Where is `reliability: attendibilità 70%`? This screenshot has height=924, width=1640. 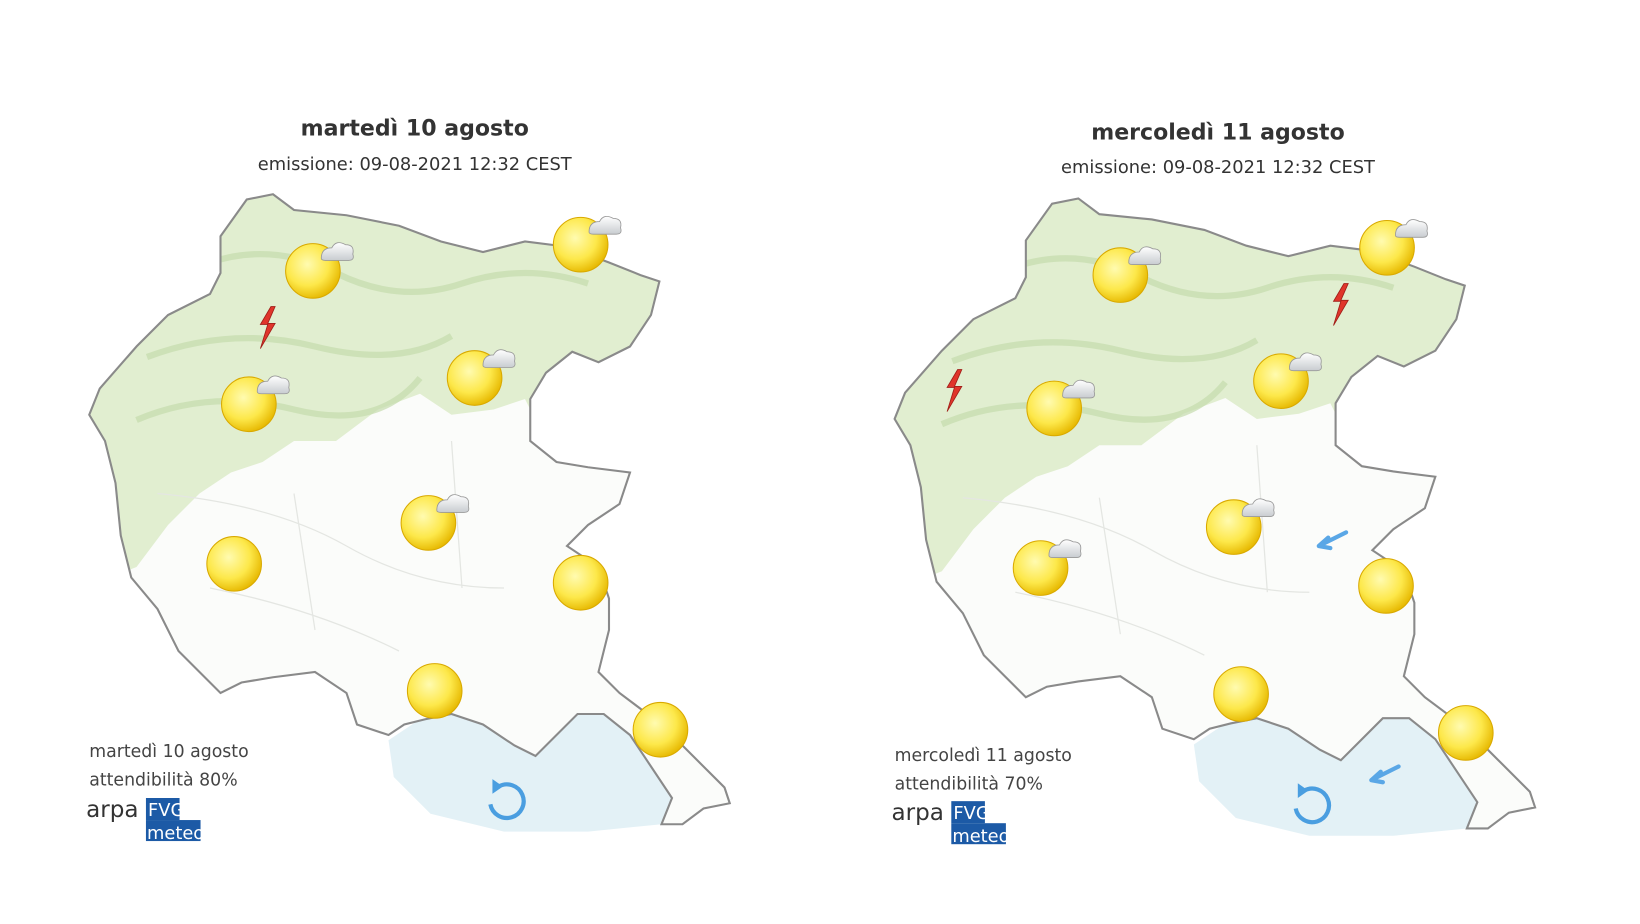 reliability: attendibilità 70% is located at coordinates (969, 785).